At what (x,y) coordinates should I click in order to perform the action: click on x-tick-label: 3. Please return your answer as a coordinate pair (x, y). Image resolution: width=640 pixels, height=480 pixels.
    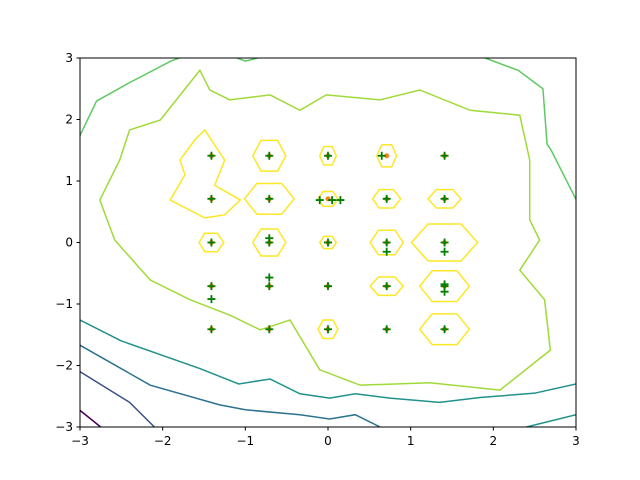
    Looking at the image, I should click on (576, 441).